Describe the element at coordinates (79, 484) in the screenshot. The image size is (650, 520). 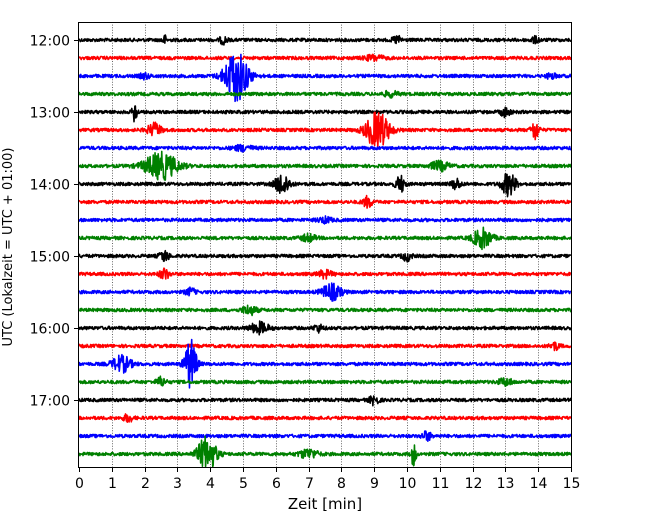
I see `x-tick-label: 0` at that location.